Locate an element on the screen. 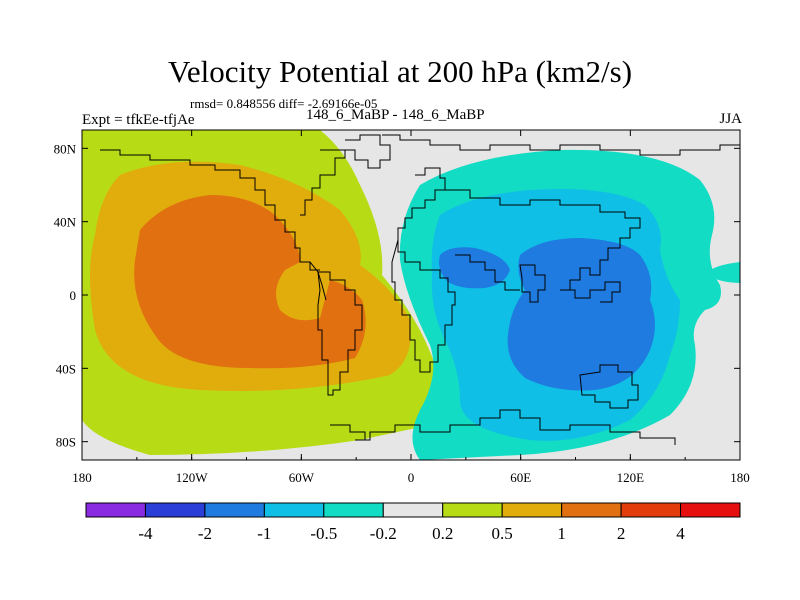  y-tick-label: 40S is located at coordinates (66, 368).